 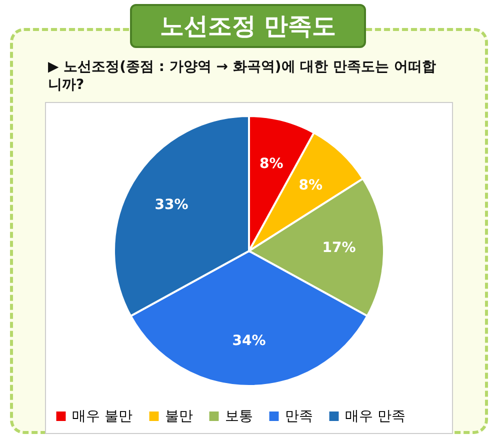 I want to click on data-label: 33%, so click(x=171, y=205).